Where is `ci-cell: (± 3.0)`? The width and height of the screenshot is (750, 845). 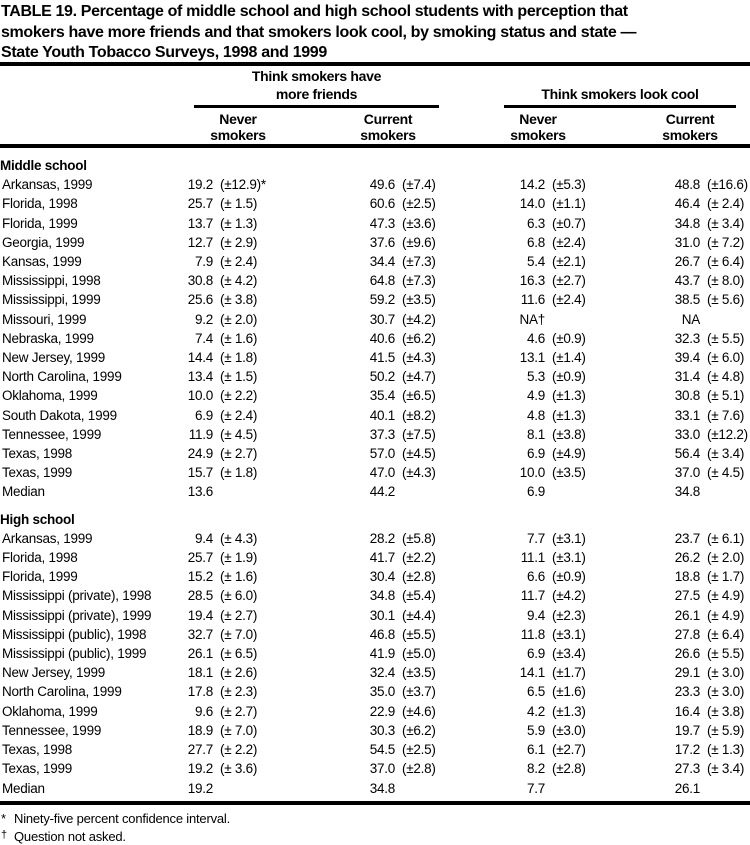
ci-cell: (± 3.0) is located at coordinates (726, 673).